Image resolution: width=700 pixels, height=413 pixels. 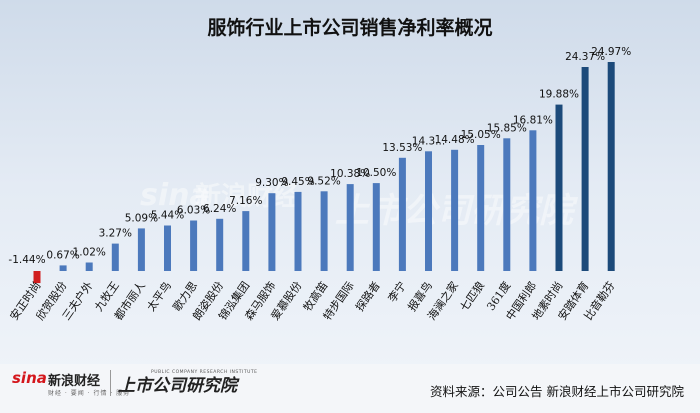 I want to click on footer-research-logo: 上市公司研究院, so click(x=177, y=386).